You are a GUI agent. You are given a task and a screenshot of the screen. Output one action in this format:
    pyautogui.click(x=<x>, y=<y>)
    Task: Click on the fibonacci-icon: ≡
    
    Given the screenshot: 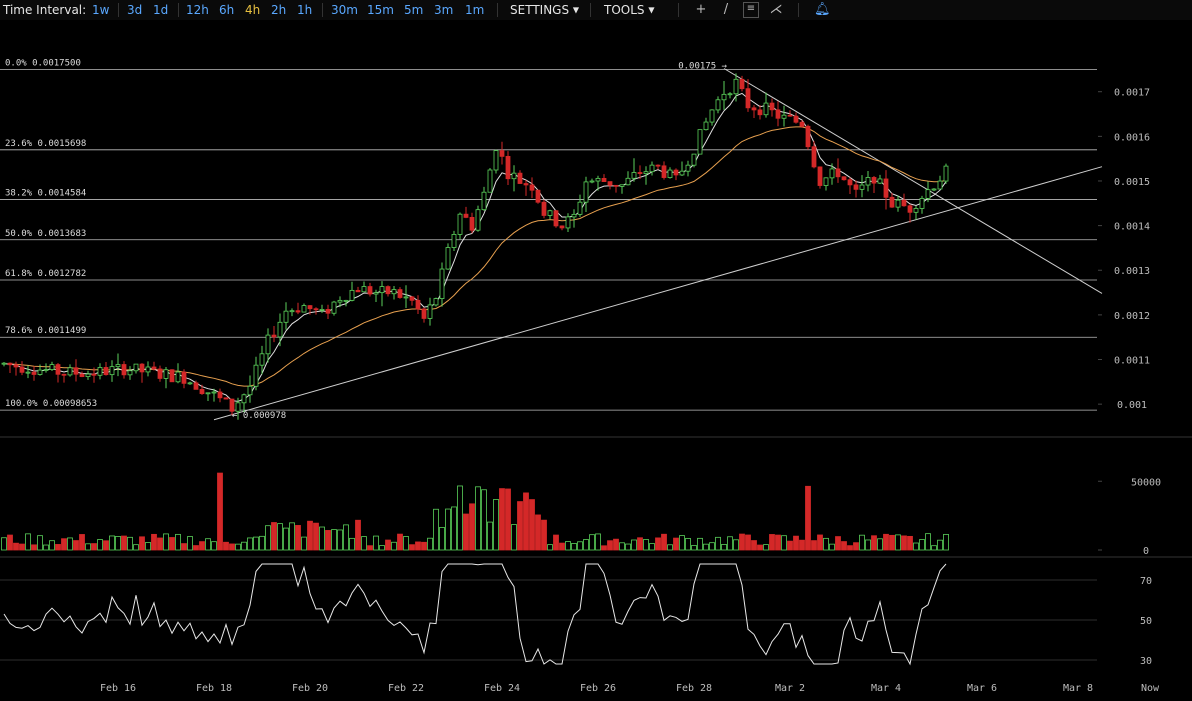 What is the action you would take?
    pyautogui.click(x=751, y=10)
    